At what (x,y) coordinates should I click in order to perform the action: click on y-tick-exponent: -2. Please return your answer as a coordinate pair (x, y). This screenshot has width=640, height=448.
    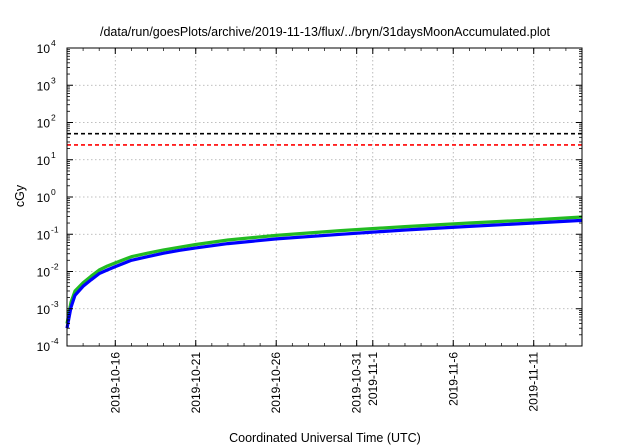
    Looking at the image, I should click on (55, 267).